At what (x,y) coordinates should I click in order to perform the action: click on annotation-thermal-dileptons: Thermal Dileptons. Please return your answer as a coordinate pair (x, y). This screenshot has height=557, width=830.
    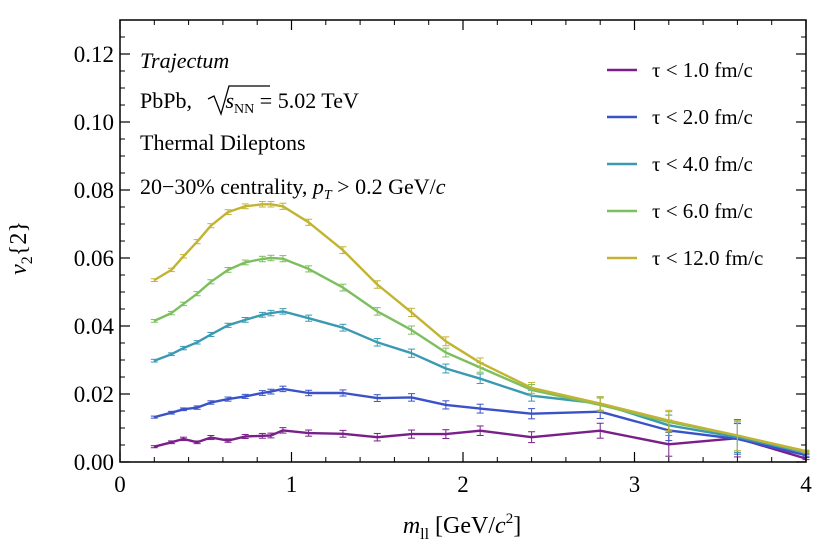
    Looking at the image, I should click on (223, 142).